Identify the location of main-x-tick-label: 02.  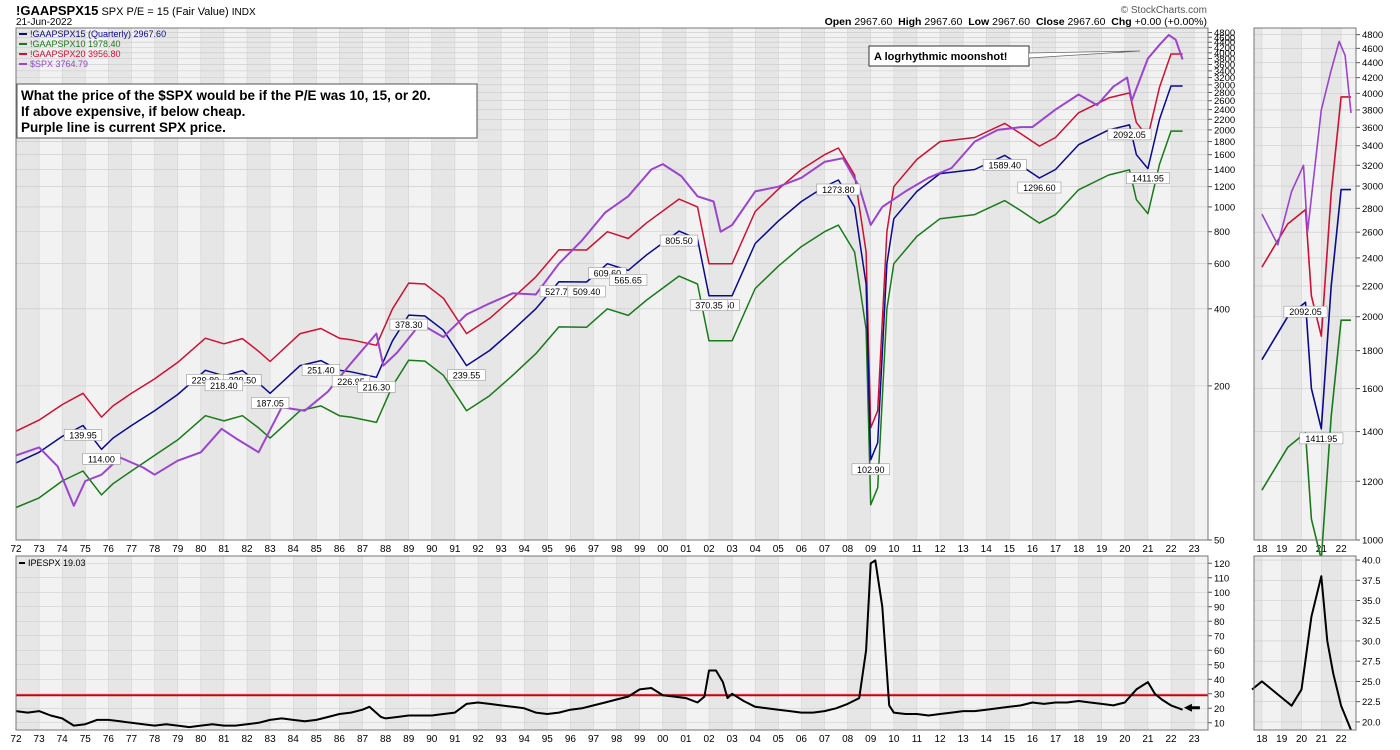
(709, 549).